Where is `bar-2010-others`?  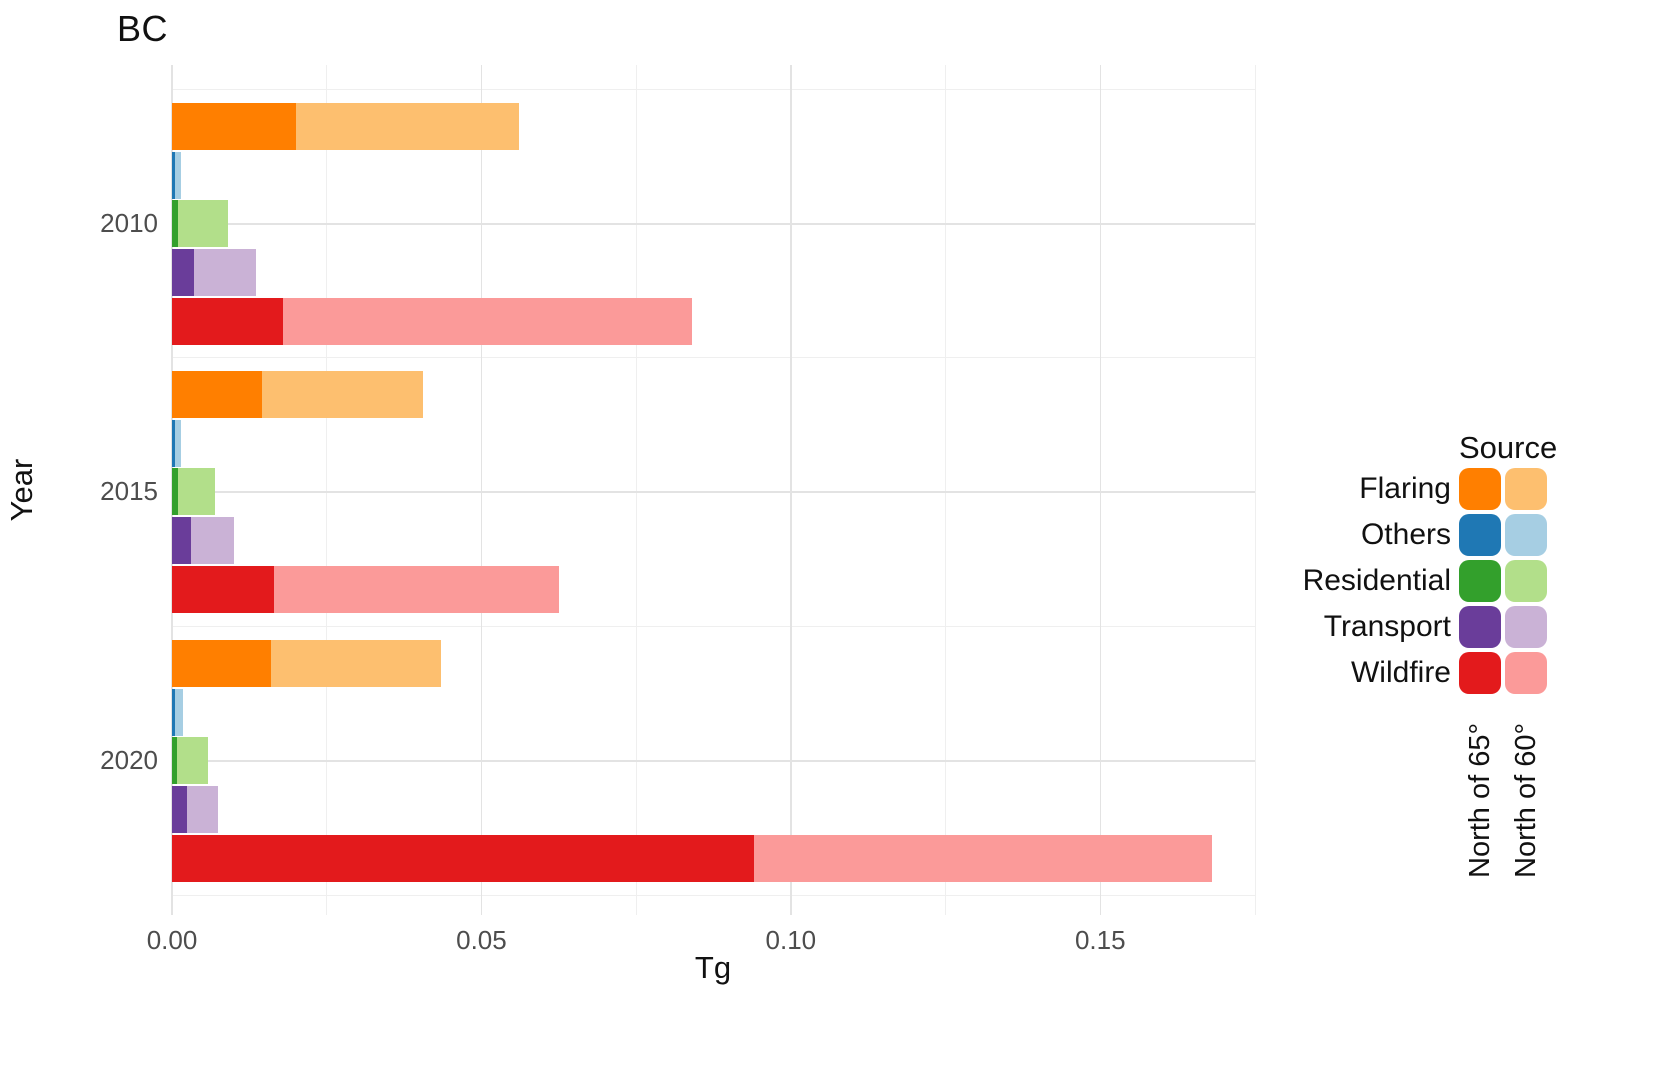
bar-2010-others is located at coordinates (713, 175).